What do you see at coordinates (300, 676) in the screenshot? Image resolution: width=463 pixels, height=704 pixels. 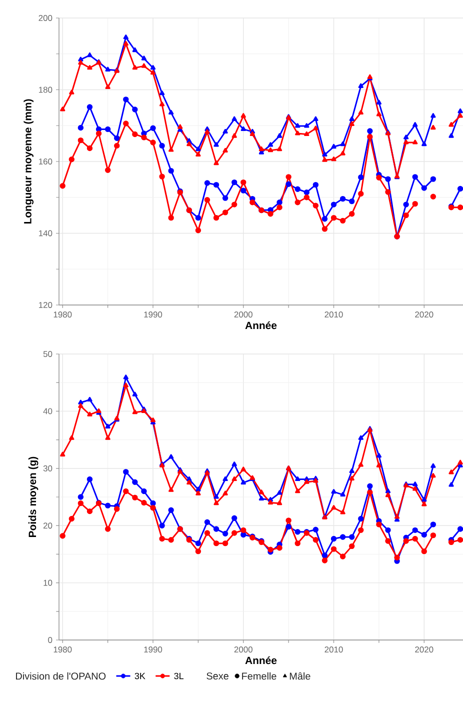 I see `text: Mâle` at bounding box center [300, 676].